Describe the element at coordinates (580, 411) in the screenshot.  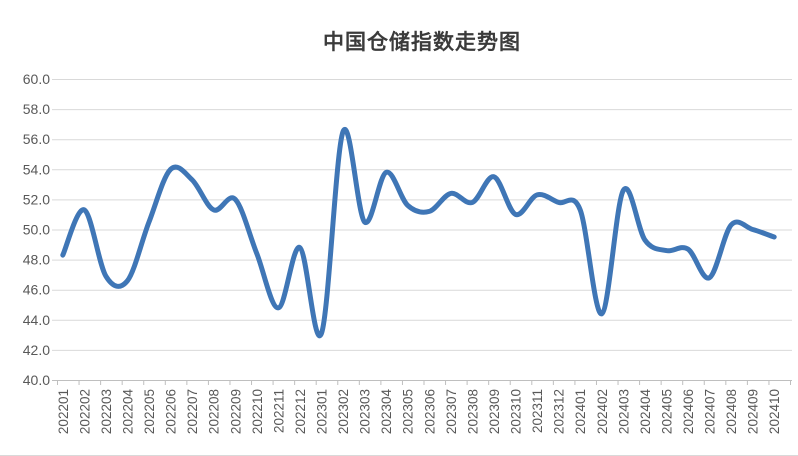
I see `x-tick-label: 202401` at that location.